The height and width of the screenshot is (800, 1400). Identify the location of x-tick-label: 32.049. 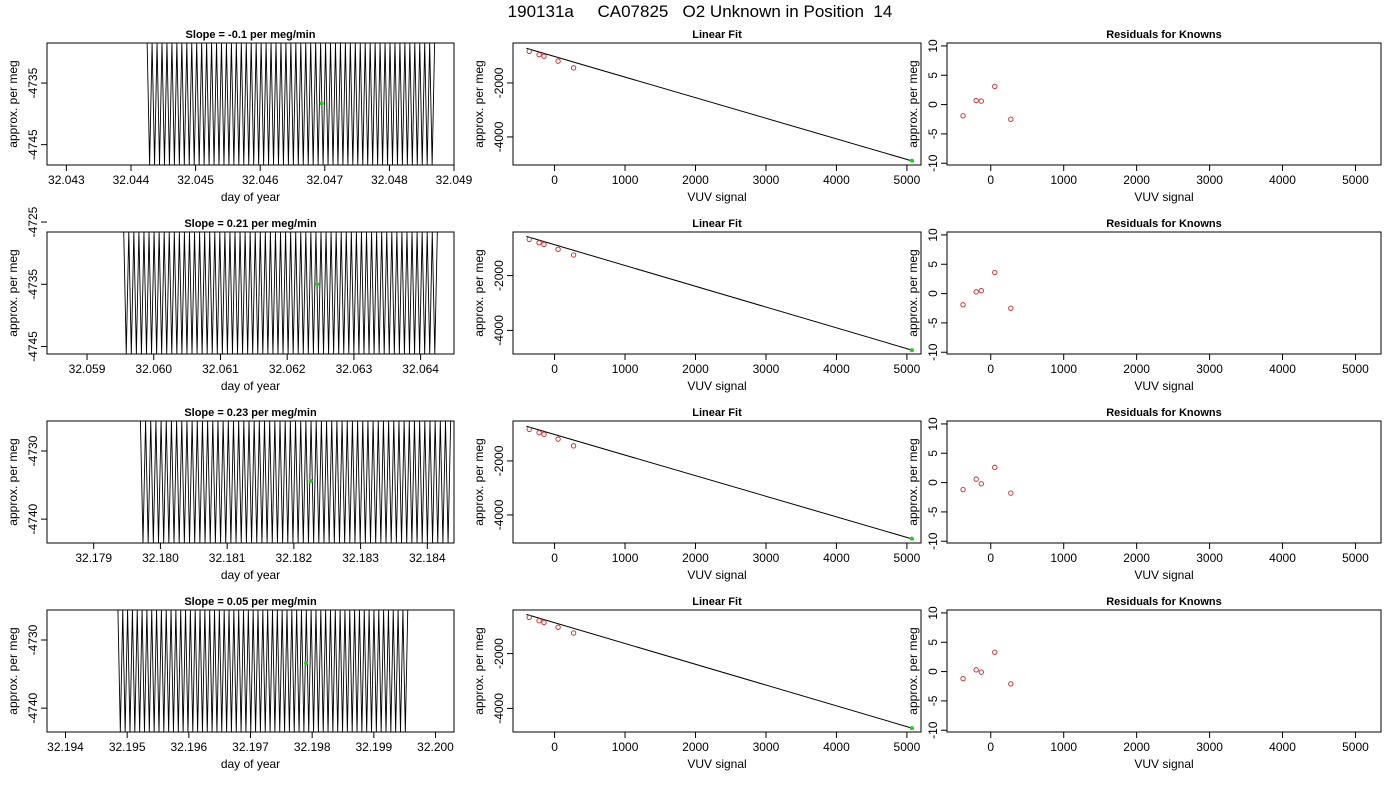
(454, 180).